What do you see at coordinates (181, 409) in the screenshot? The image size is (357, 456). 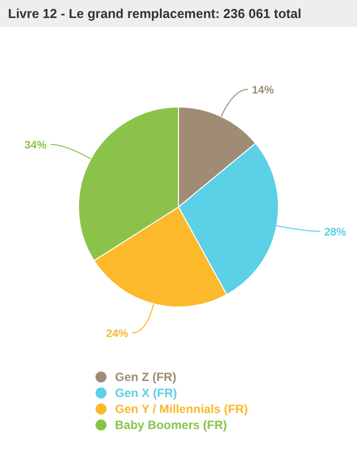 I see `legend-label: Gen Y / Millennials (FR)` at bounding box center [181, 409].